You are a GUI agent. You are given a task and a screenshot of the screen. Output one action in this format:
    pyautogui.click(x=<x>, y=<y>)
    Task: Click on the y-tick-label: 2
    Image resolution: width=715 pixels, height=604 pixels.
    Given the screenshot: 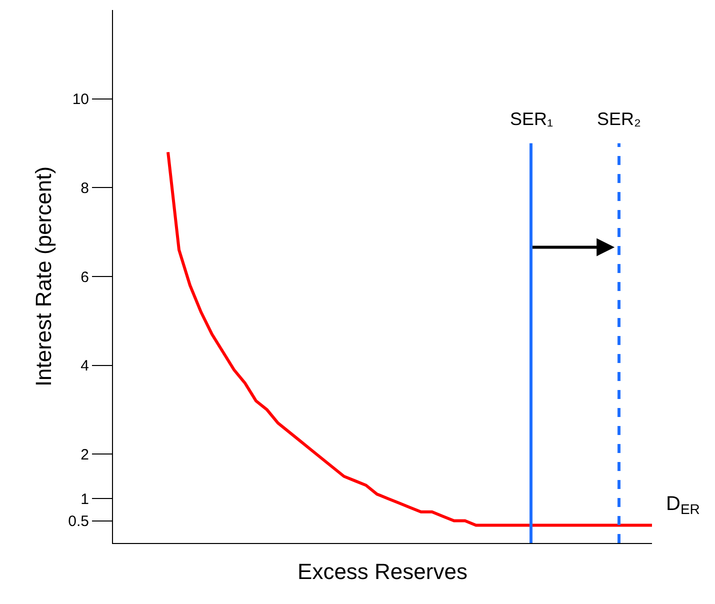 What is the action you would take?
    pyautogui.click(x=84, y=455)
    